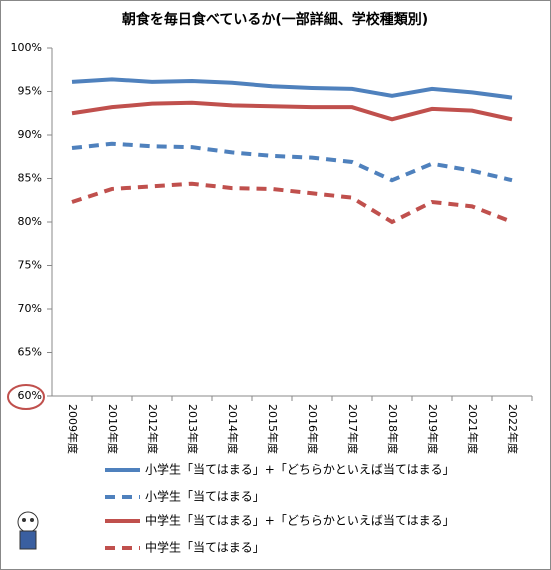 This screenshot has height=570, width=551. What do you see at coordinates (113, 429) in the screenshot?
I see `x-tick-label: 2010年度` at bounding box center [113, 429].